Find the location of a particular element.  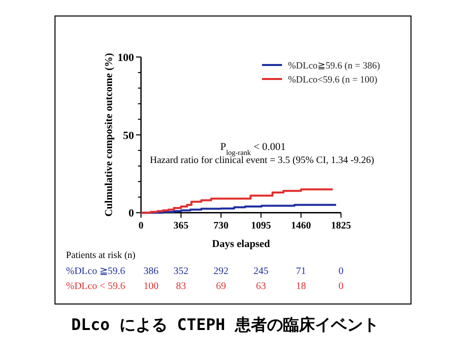

annotation: Hazard ratio for clinical event = 3.5 (95% CI, 1.34 -9.26) is located at coordinates (262, 160).